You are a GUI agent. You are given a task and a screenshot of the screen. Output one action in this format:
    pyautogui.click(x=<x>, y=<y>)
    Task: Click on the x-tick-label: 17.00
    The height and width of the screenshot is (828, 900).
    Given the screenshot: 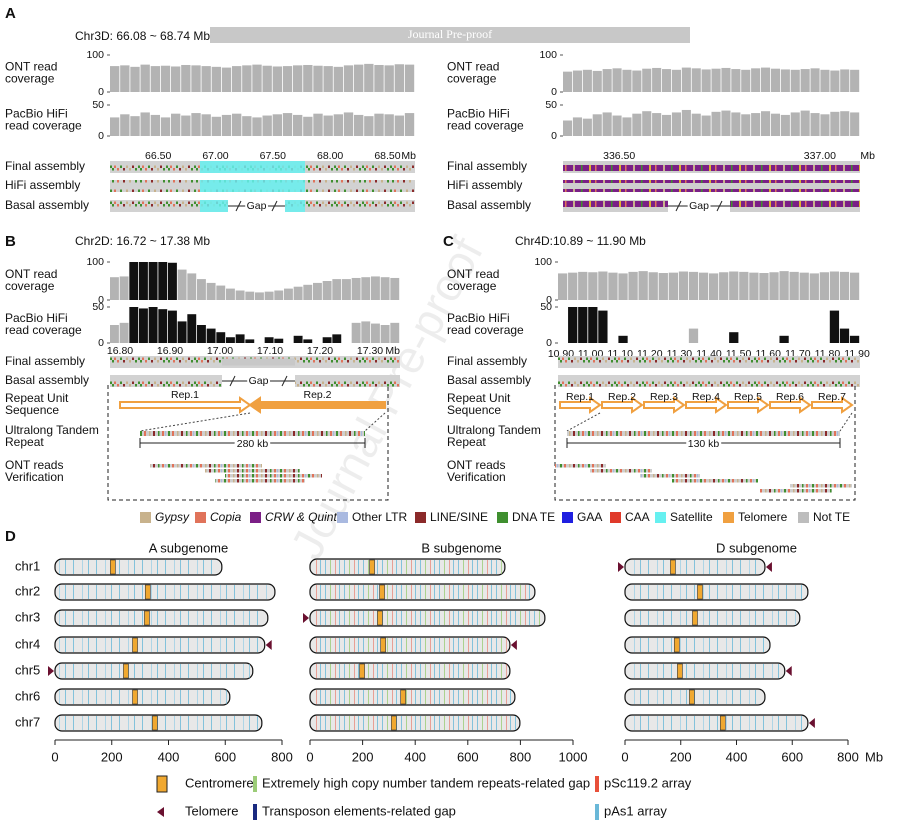 What is the action you would take?
    pyautogui.click(x=220, y=351)
    